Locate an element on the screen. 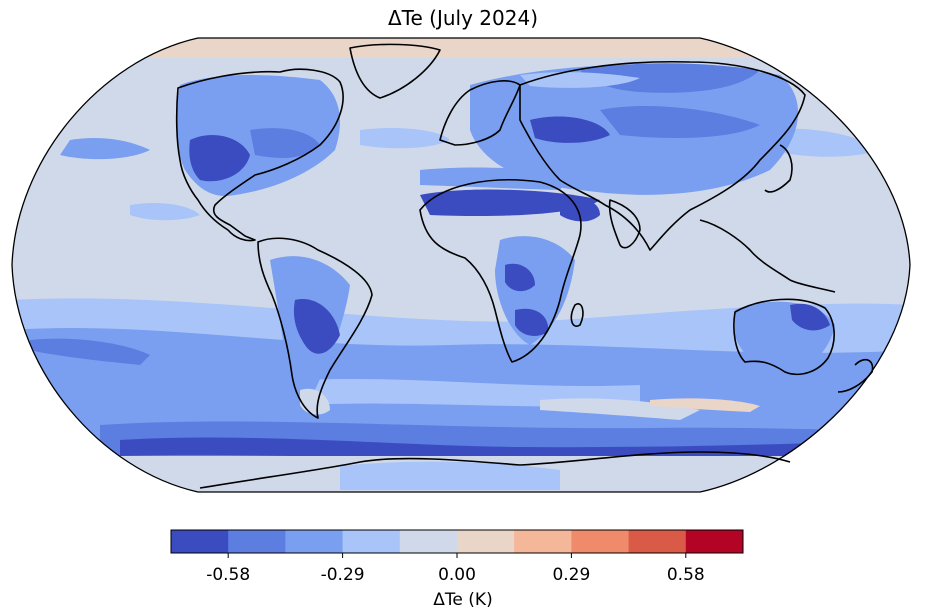 The width and height of the screenshot is (926, 615). colorbar-tick-label: 0.58 is located at coordinates (685, 575).